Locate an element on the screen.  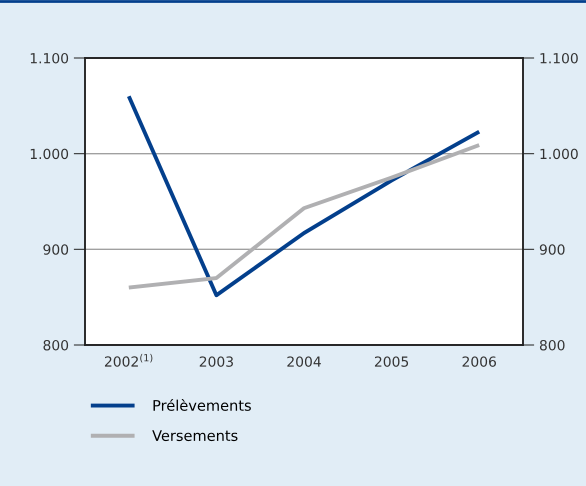
y-tick-label: 1.100 is located at coordinates (49, 58).